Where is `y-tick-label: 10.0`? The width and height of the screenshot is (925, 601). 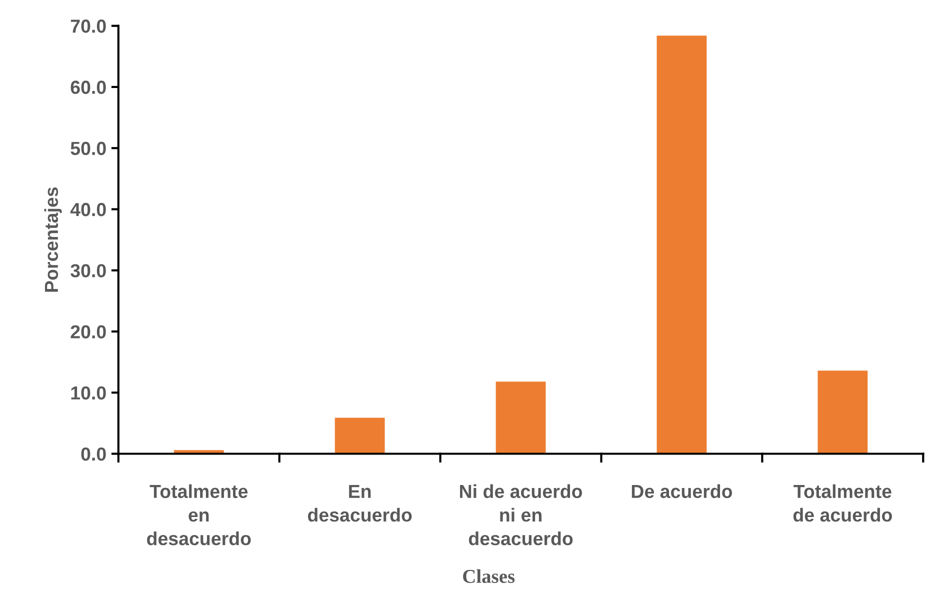 y-tick-label: 10.0 is located at coordinates (88, 393).